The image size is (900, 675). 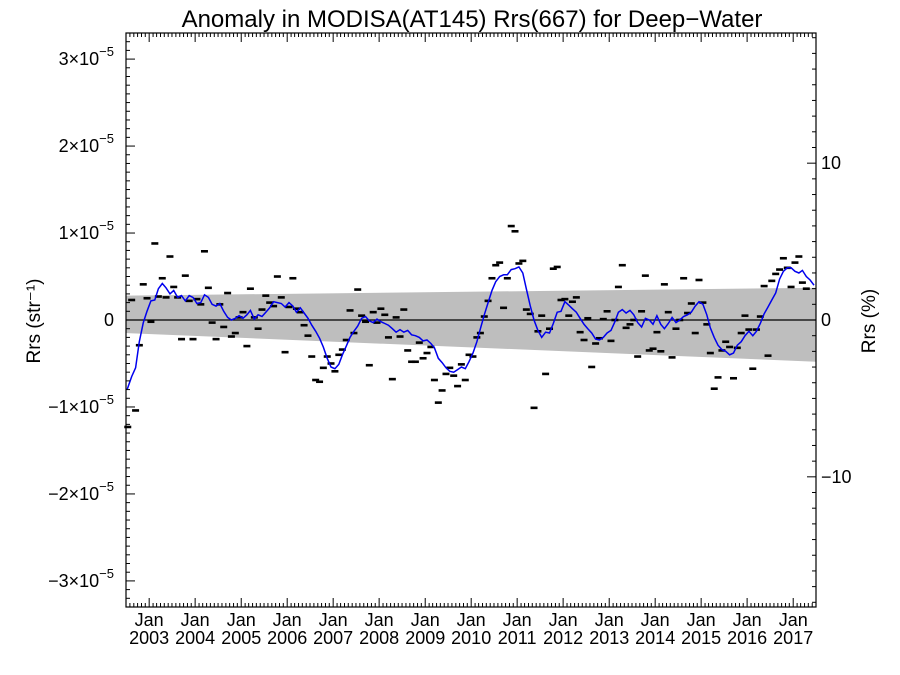 What do you see at coordinates (241, 638) in the screenshot?
I see `x-tick-label-year: 2005` at bounding box center [241, 638].